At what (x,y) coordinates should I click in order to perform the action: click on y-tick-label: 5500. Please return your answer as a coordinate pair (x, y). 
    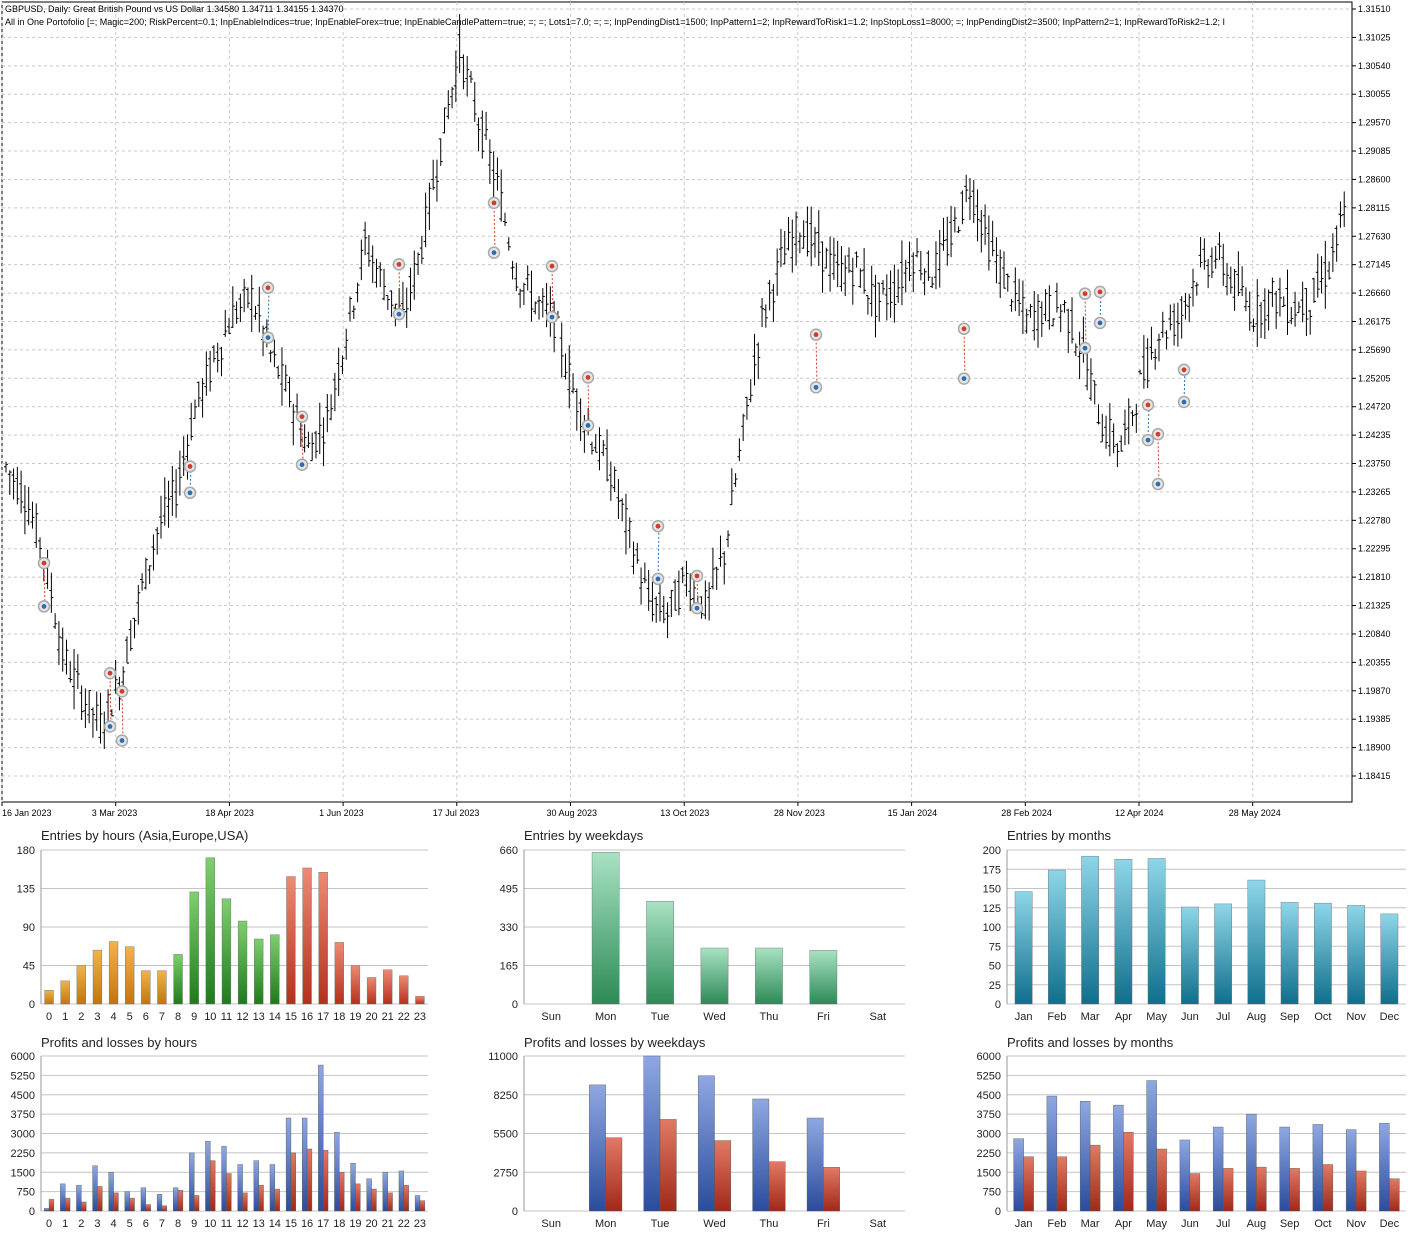
    Looking at the image, I should click on (506, 1135).